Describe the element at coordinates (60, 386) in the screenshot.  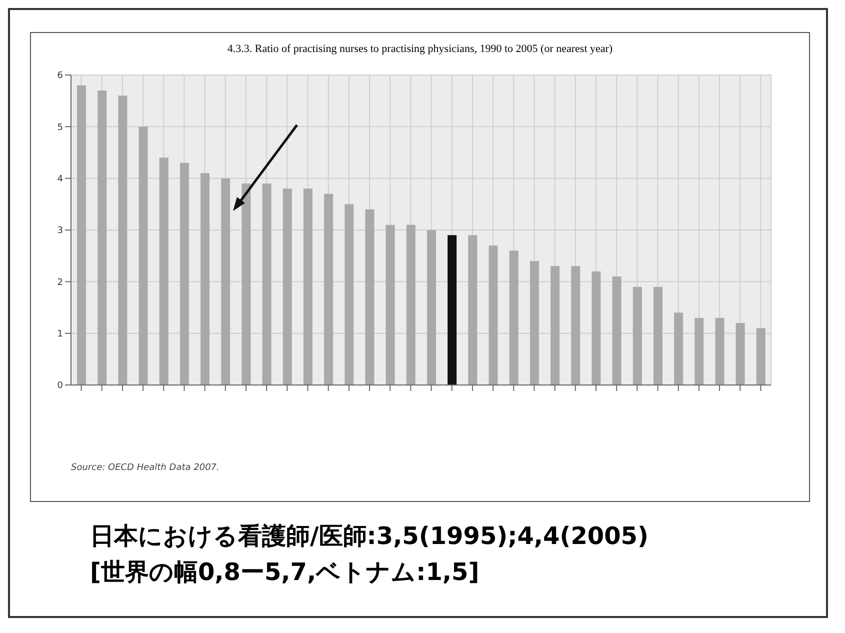
I see `y-tick-label: 0` at that location.